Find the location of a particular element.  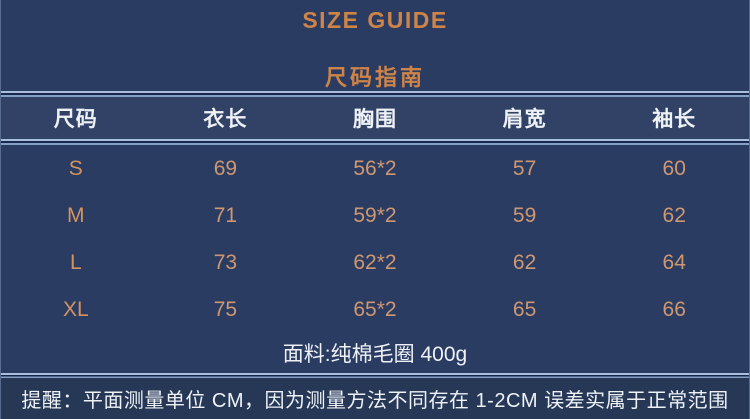

header-cell-chest: 胸围 is located at coordinates (374, 119).